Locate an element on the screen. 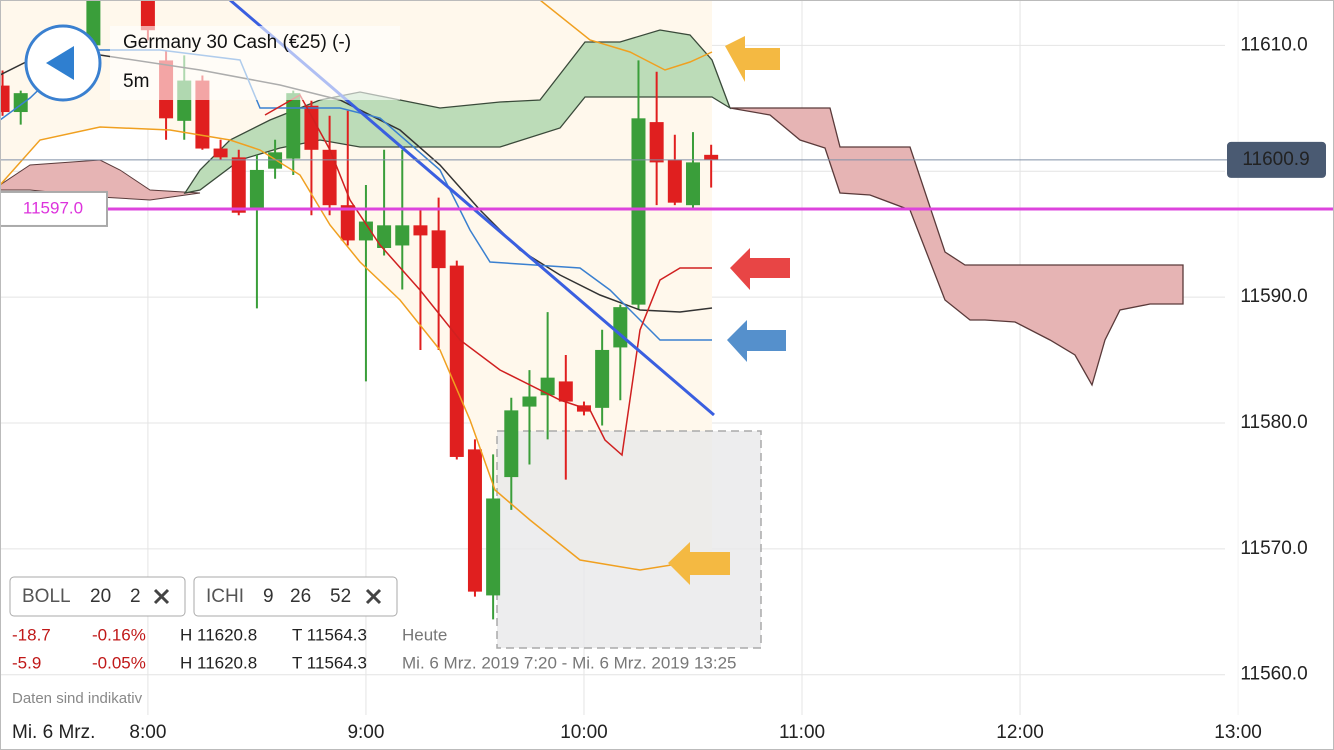 This screenshot has width=1334, height=750. chip-param: 20 is located at coordinates (100, 596).